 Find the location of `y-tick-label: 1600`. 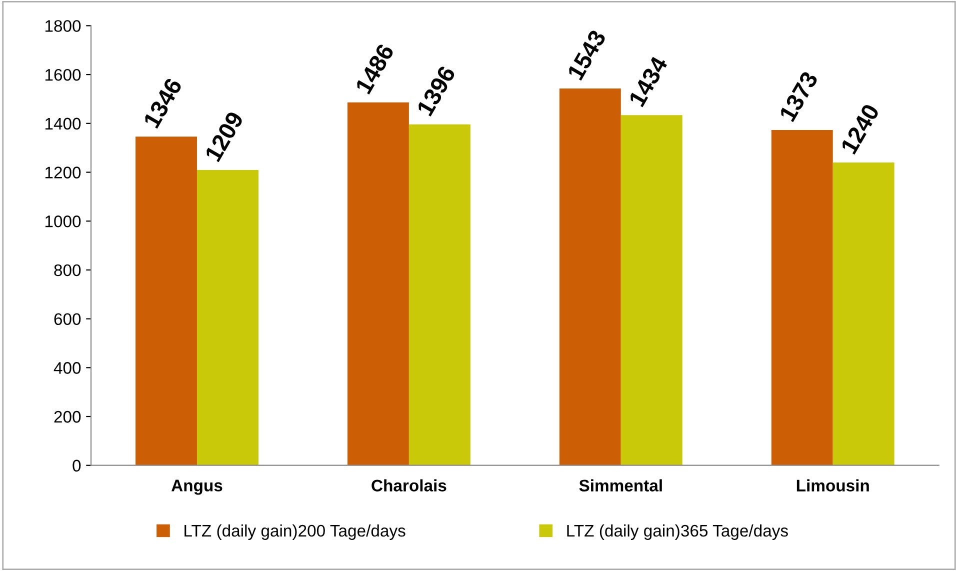

y-tick-label: 1600 is located at coordinates (63, 74).